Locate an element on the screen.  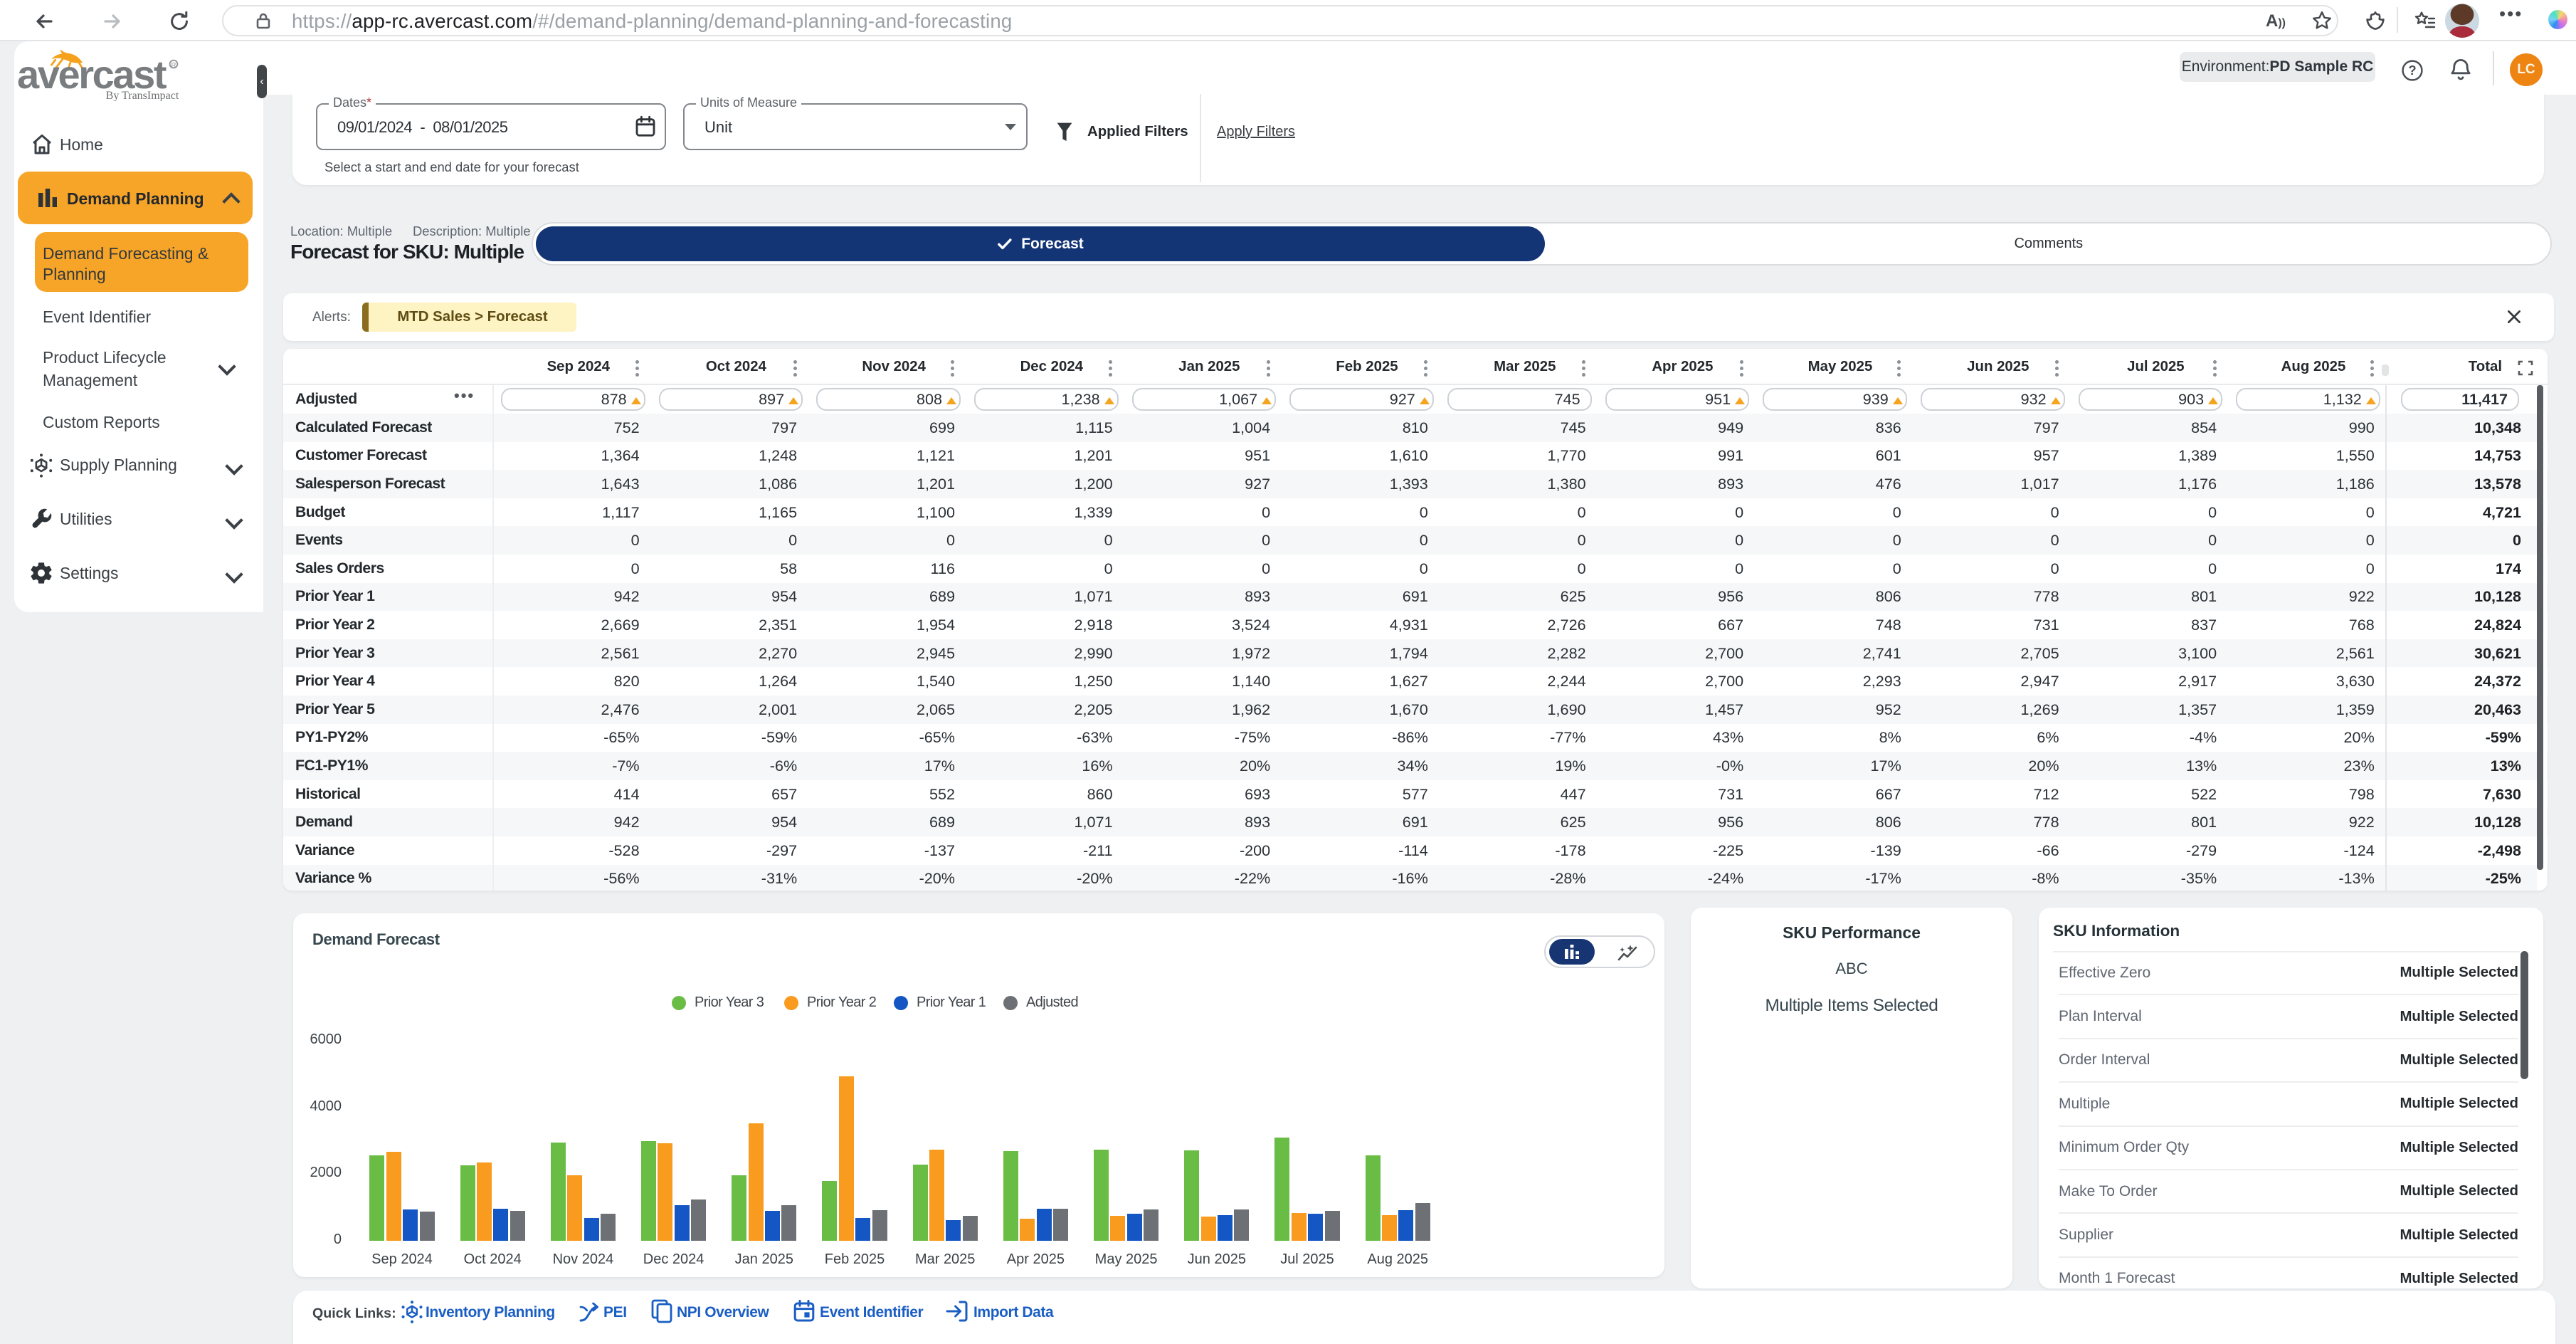
svg-text: By TransImpact is located at coordinates (142, 95).